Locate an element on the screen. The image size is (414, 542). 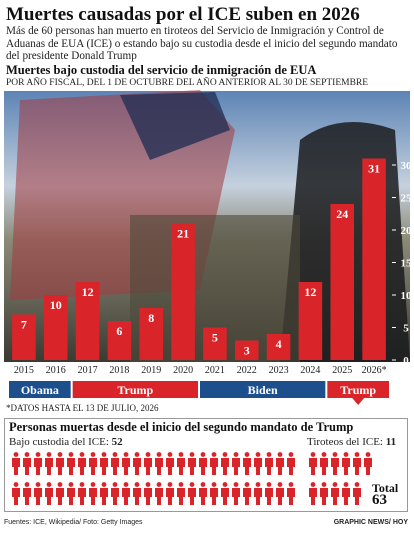
value-label: 10 is located at coordinates (56, 305).